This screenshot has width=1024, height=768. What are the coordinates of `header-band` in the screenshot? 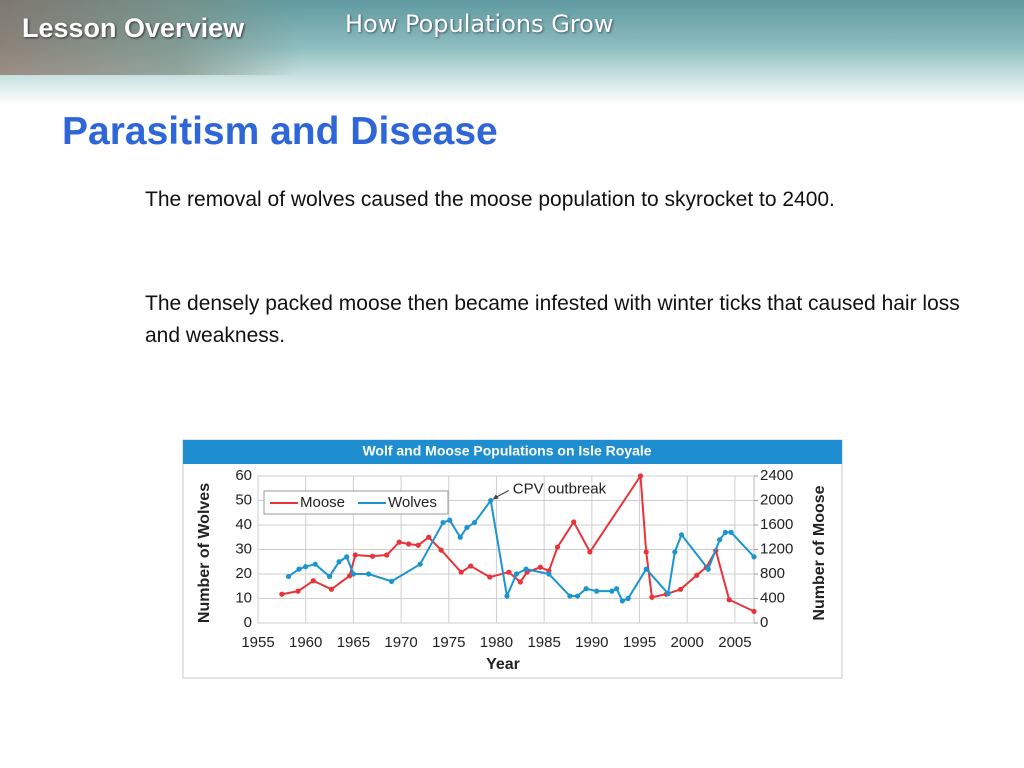 It's located at (512, 52).